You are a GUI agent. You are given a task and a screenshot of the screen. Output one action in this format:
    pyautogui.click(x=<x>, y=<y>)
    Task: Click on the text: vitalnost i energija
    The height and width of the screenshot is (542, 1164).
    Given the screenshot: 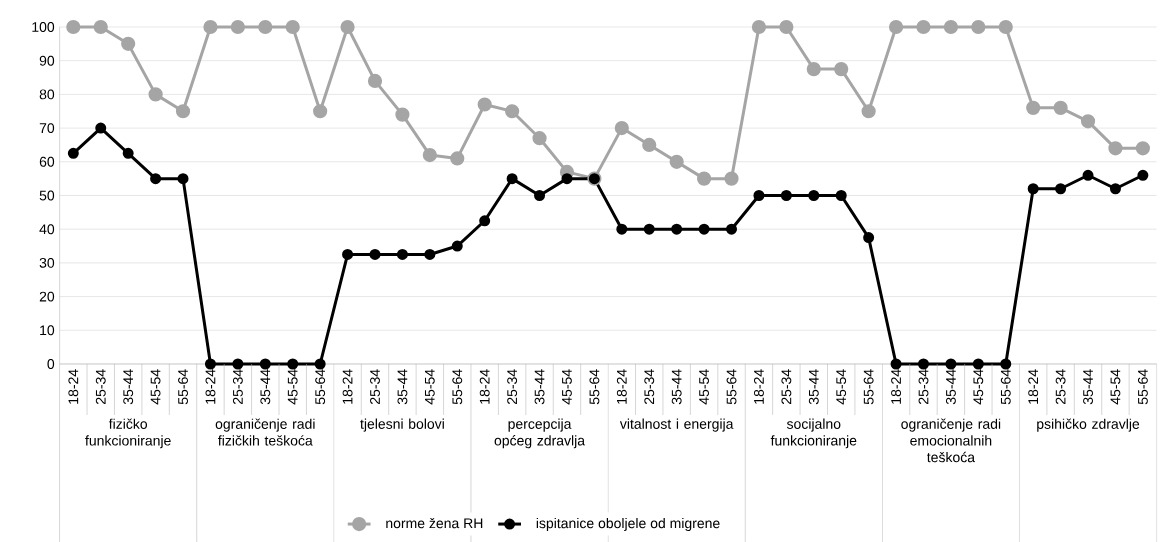 What is the action you would take?
    pyautogui.click(x=676, y=425)
    